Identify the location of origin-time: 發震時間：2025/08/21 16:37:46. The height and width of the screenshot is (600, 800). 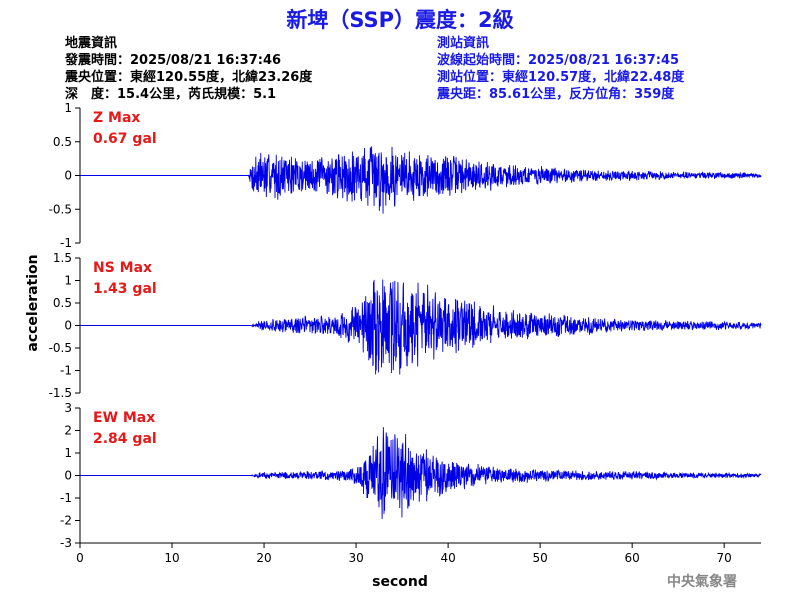
(172, 60).